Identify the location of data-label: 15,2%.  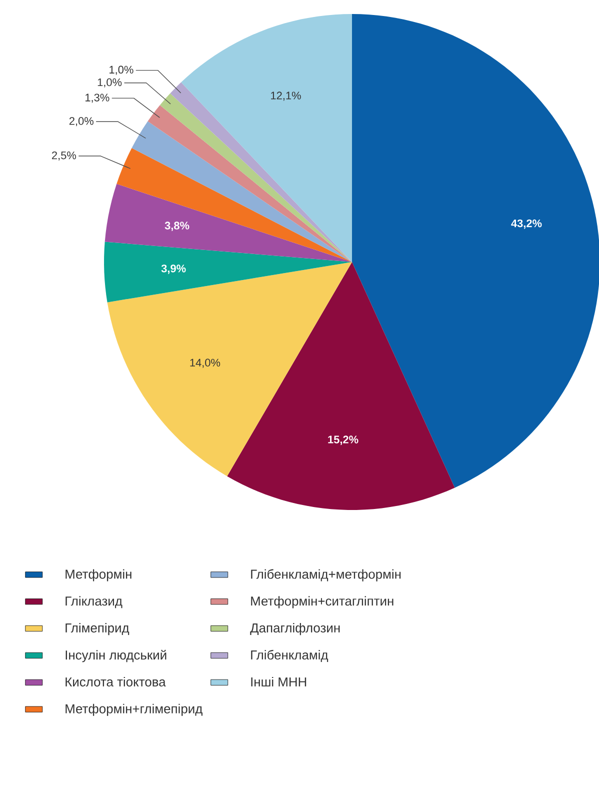
(343, 441).